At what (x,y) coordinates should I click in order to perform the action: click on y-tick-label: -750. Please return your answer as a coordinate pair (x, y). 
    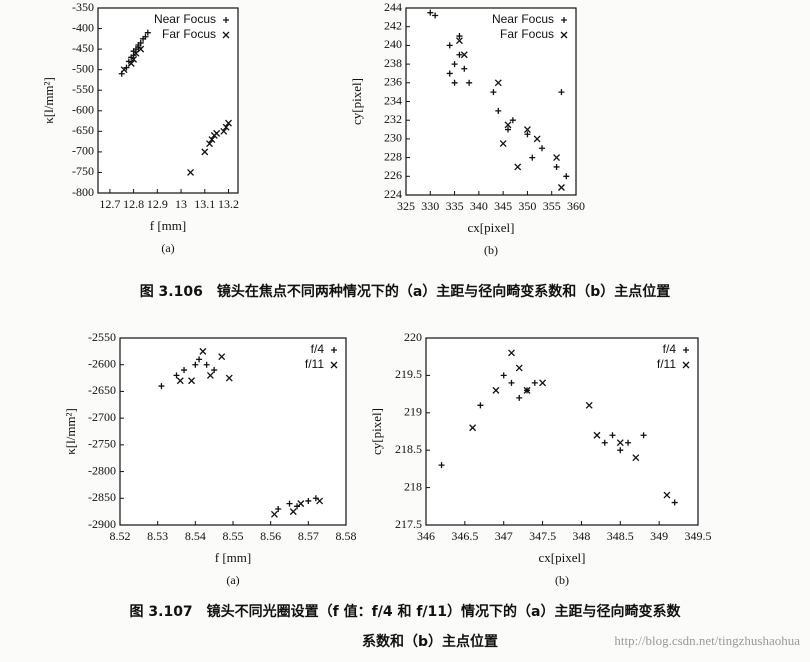
    Looking at the image, I should click on (83, 171).